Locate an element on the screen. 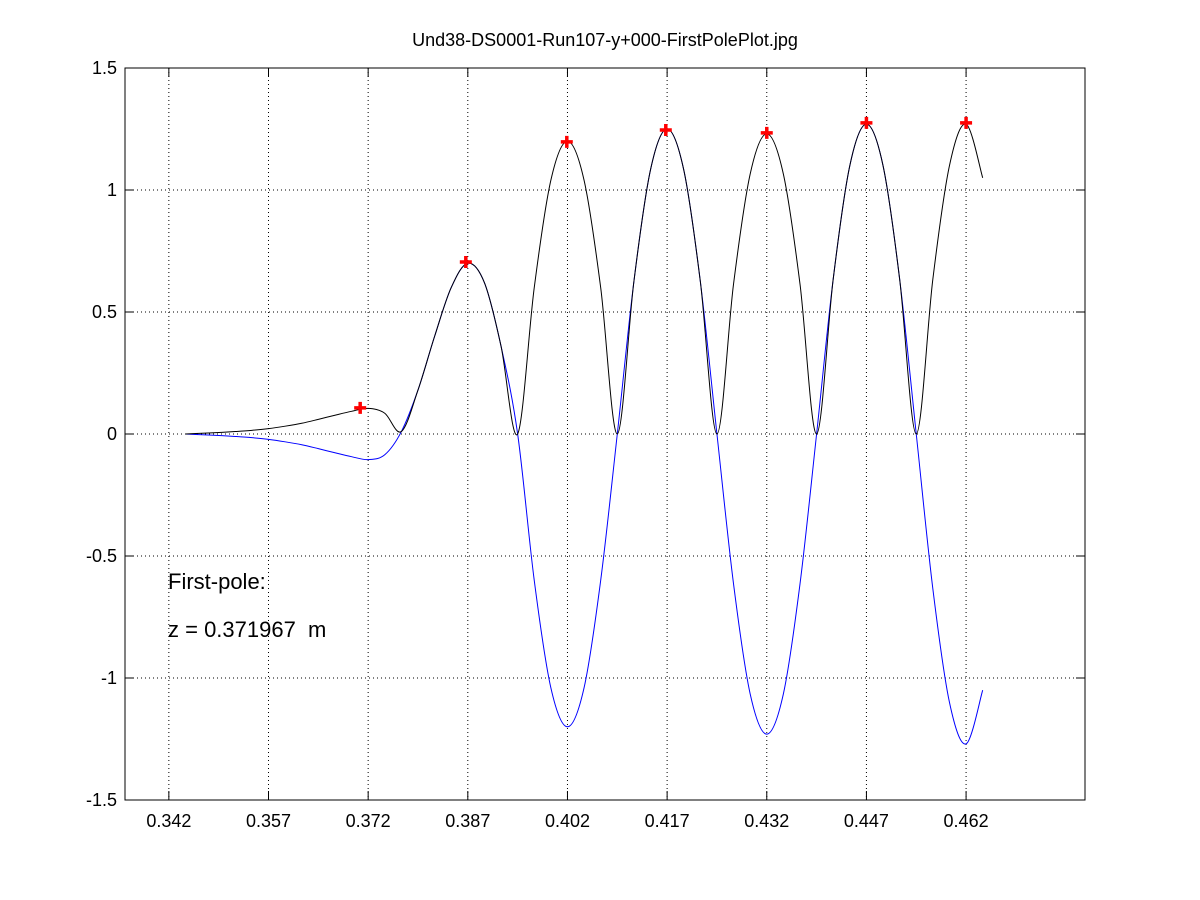 The width and height of the screenshot is (1200, 900). x-tick-label: 0.342 is located at coordinates (168, 821).